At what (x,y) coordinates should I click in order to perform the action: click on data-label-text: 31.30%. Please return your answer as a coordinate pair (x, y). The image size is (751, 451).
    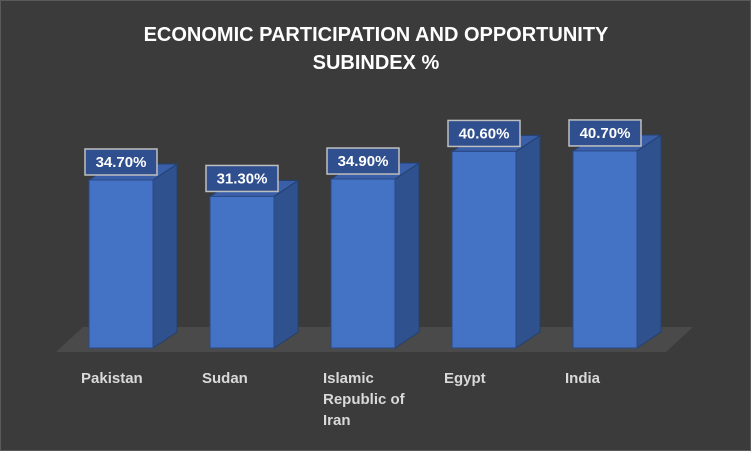
    Looking at the image, I should click on (242, 178).